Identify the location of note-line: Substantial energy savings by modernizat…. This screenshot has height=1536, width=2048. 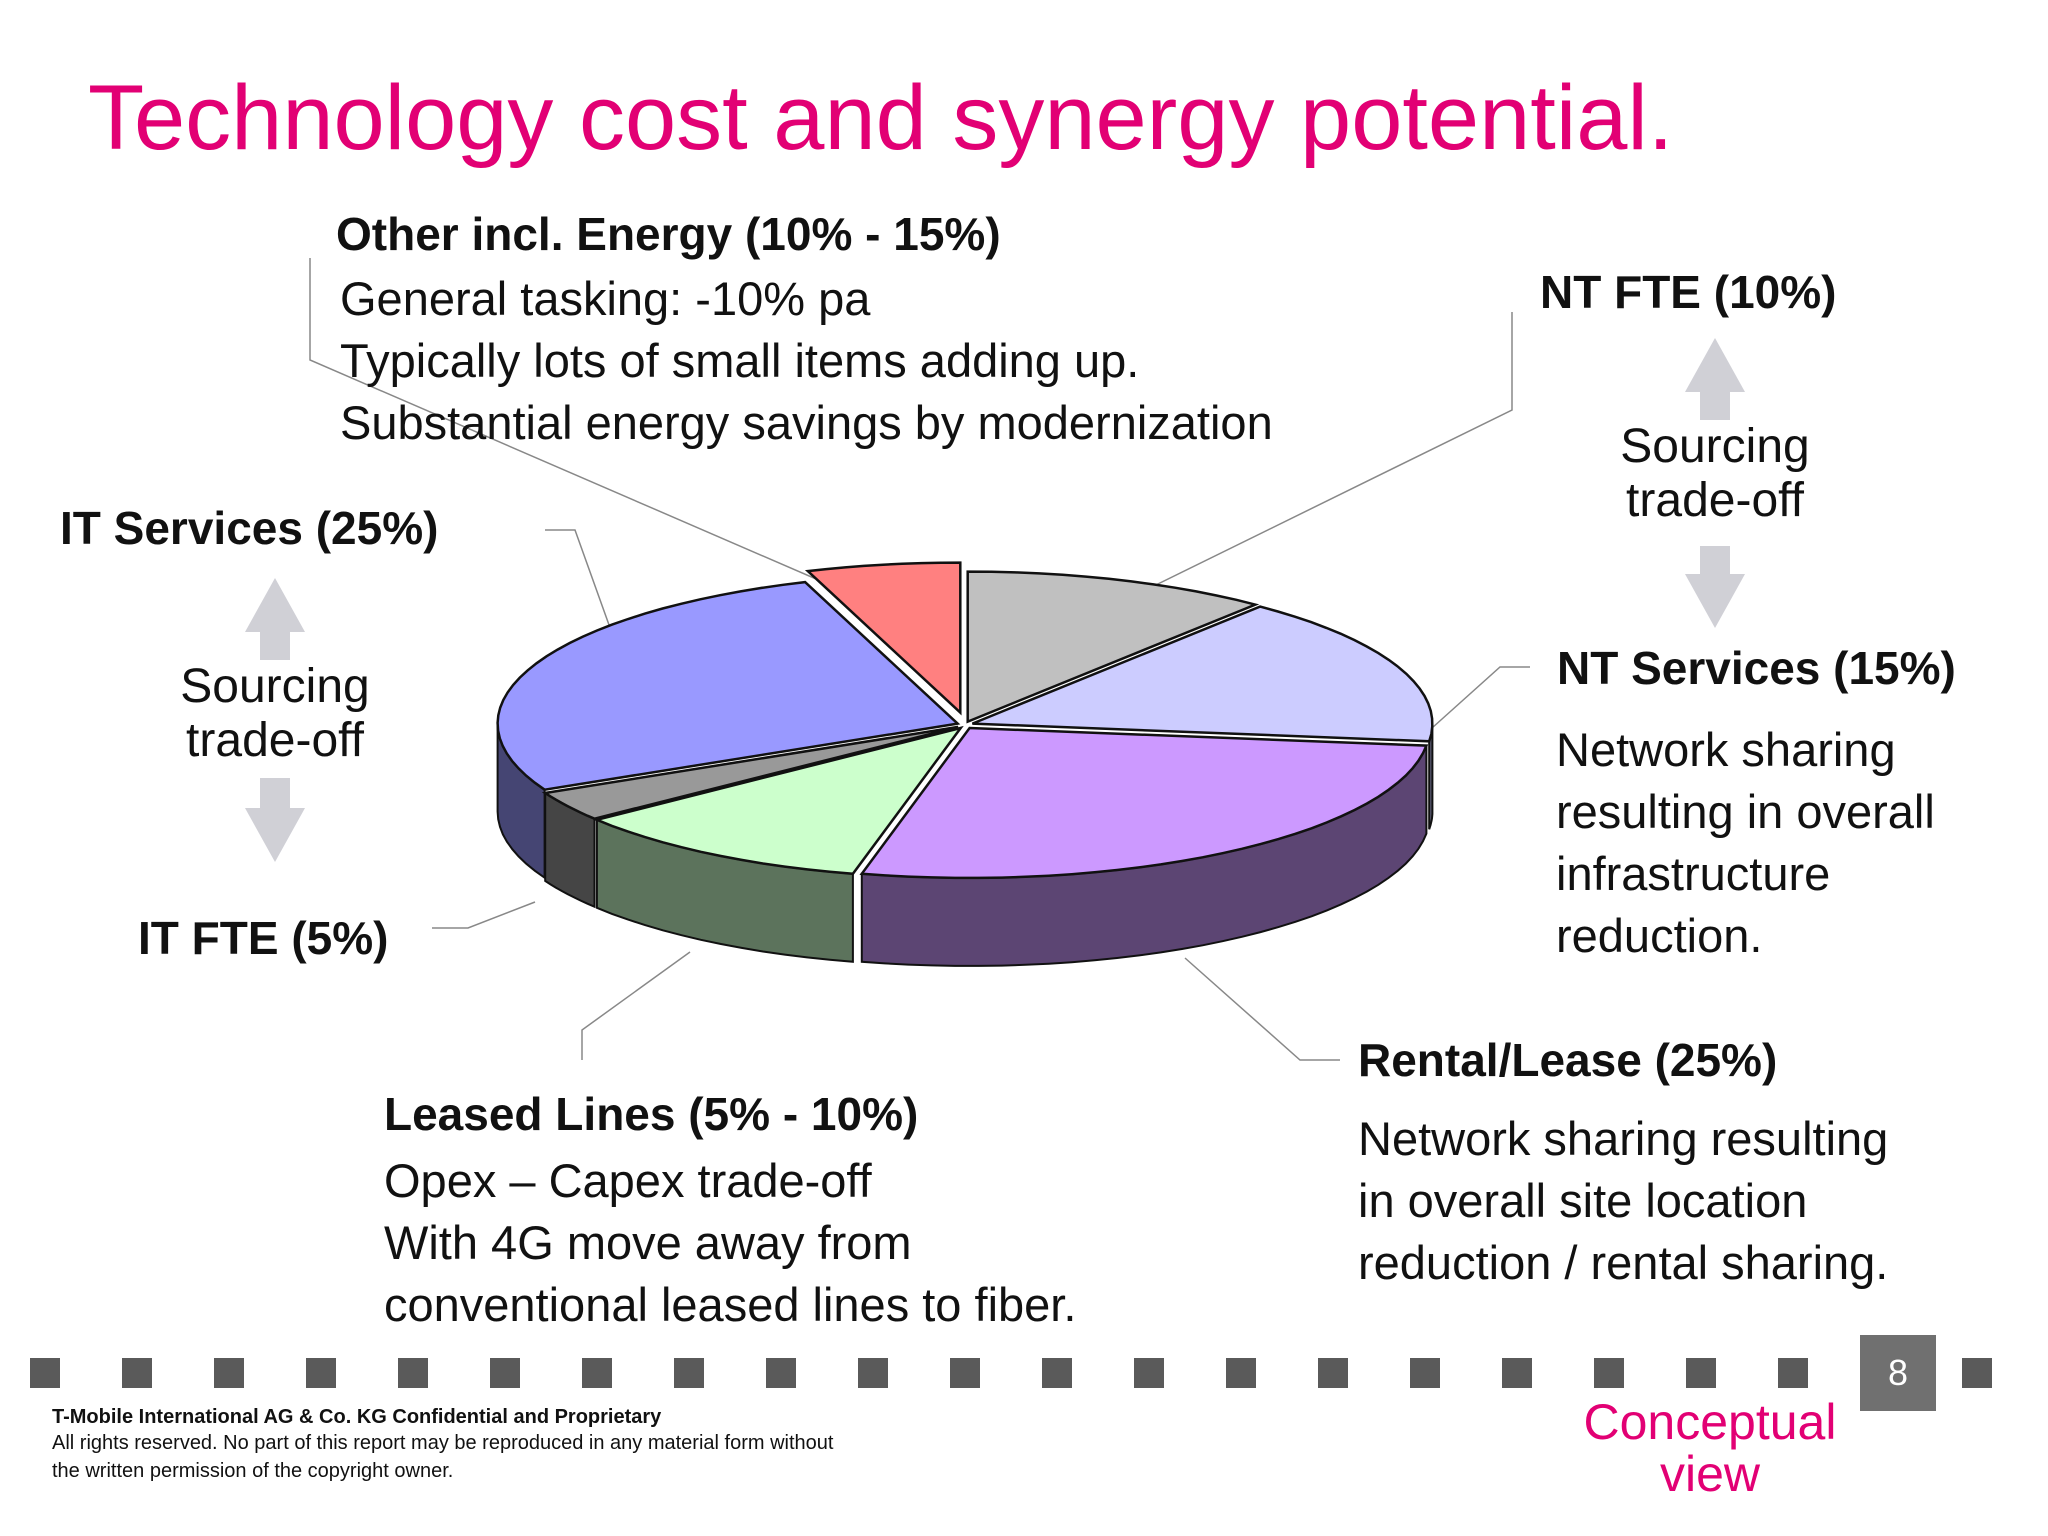
(806, 422).